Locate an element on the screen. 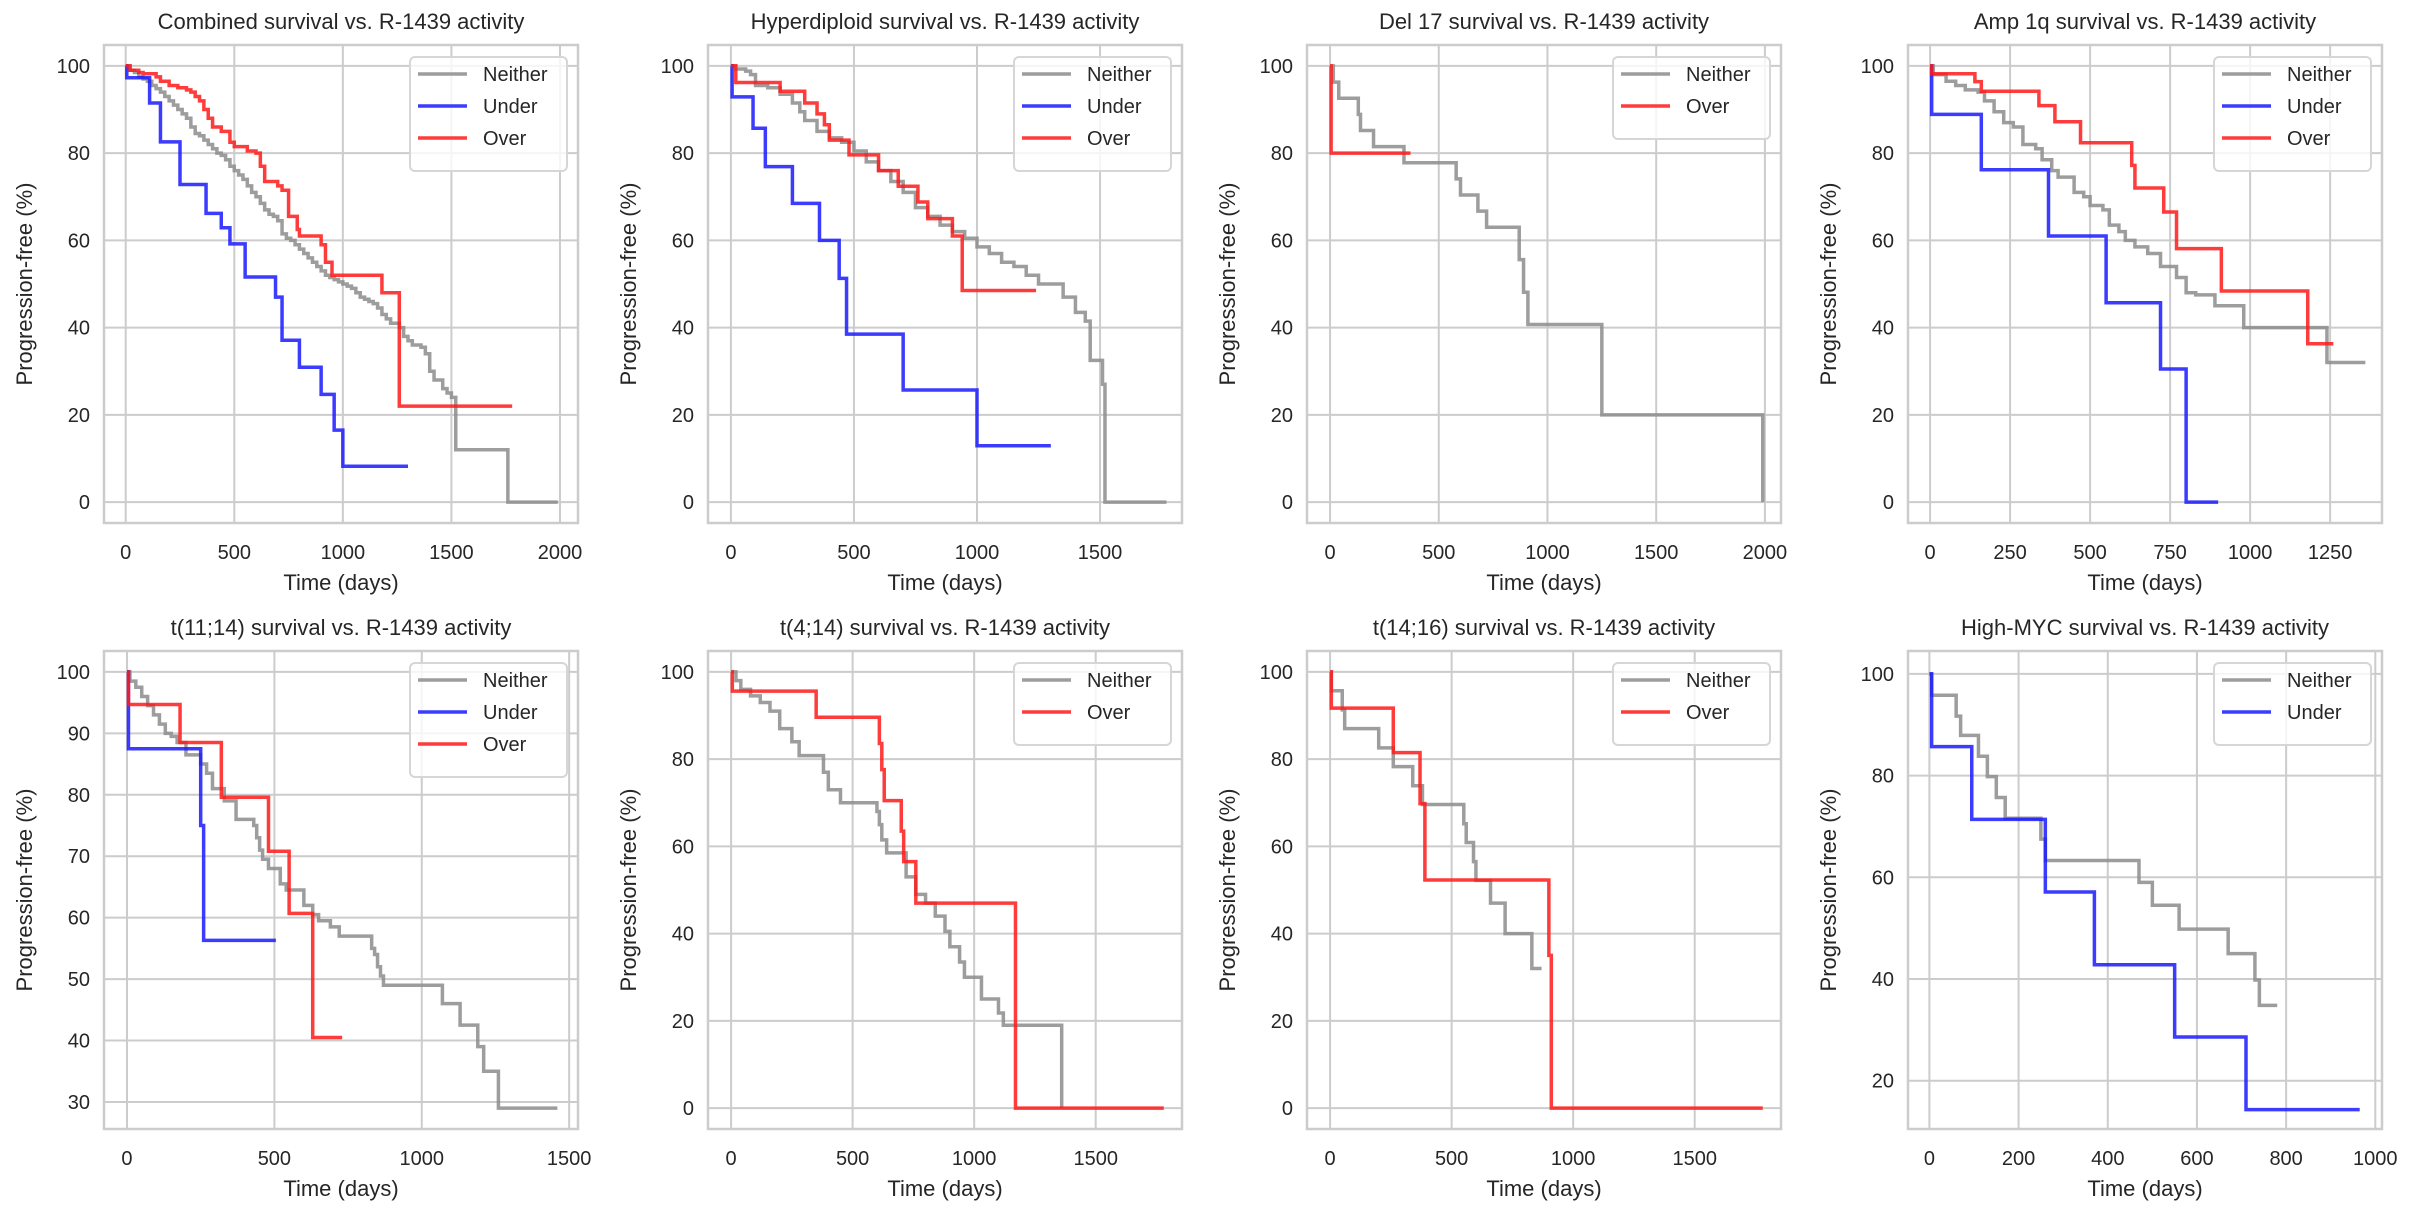  y-tick-label: 30 is located at coordinates (79, 1103).